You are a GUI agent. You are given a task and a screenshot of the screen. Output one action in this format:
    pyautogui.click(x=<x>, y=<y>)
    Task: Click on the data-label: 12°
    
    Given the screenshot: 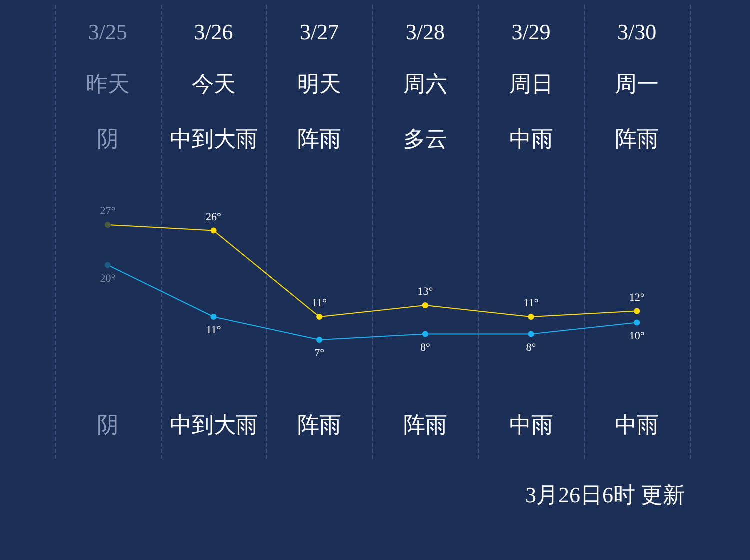 What is the action you would take?
    pyautogui.click(x=637, y=298)
    